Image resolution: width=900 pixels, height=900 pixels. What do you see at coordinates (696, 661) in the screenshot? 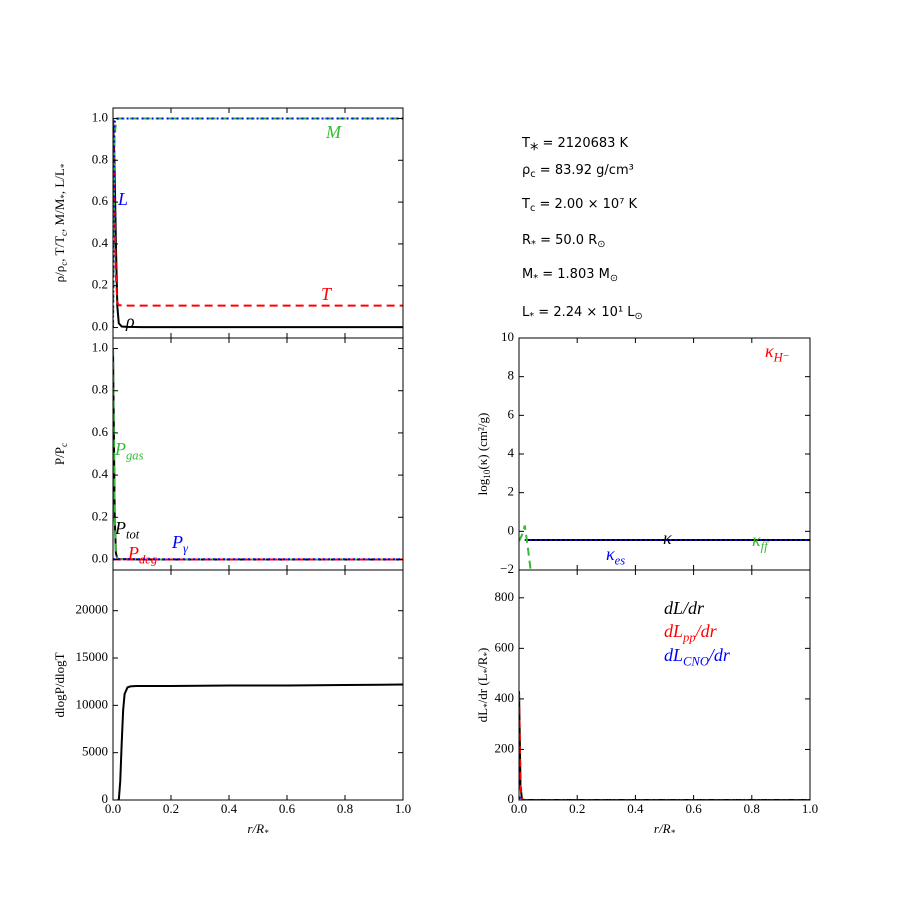
I see `subscript: CNO` at bounding box center [696, 661].